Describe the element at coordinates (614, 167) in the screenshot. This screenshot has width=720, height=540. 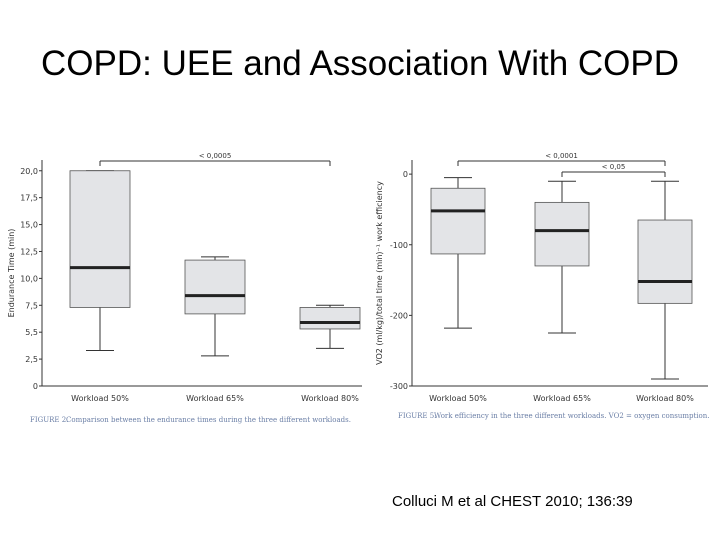
I see `fig5-significance-label: < 0,05` at that location.